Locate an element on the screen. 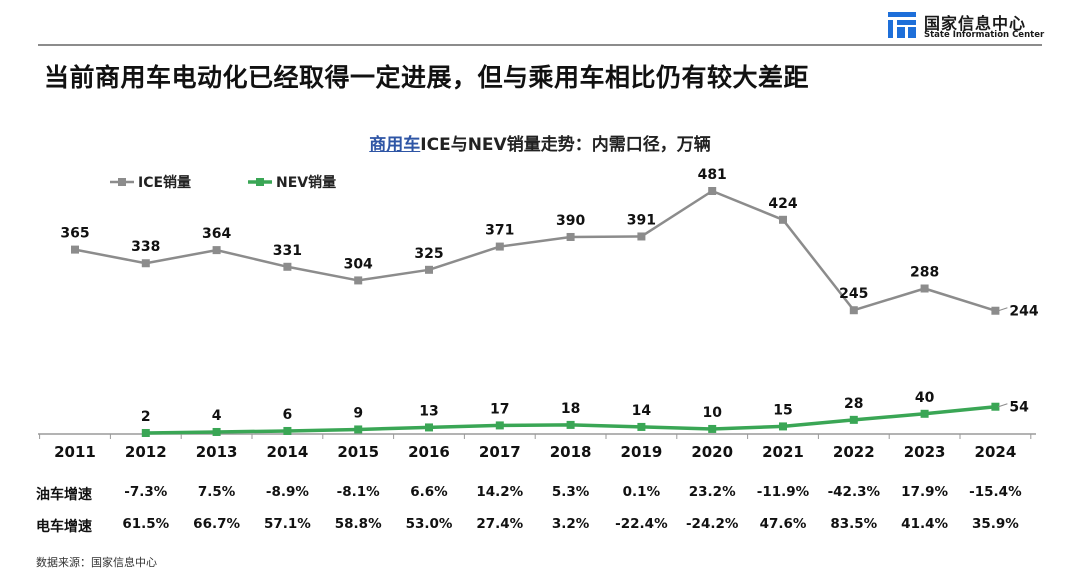 Image resolution: width=1080 pixels, height=574 pixels. data-label-nev: 28 is located at coordinates (853, 404).